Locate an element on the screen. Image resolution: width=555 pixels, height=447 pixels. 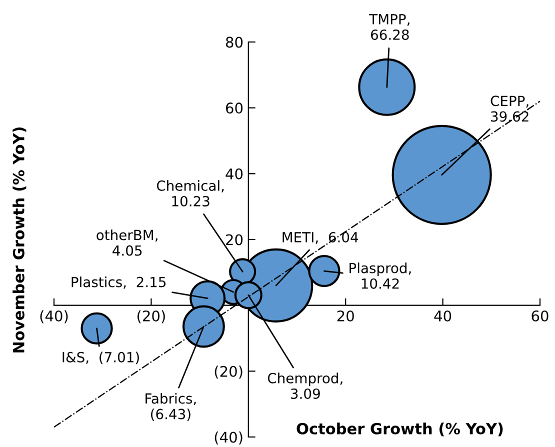
y-axis-title: November Growth (% YoY) is located at coordinates (19, 239).